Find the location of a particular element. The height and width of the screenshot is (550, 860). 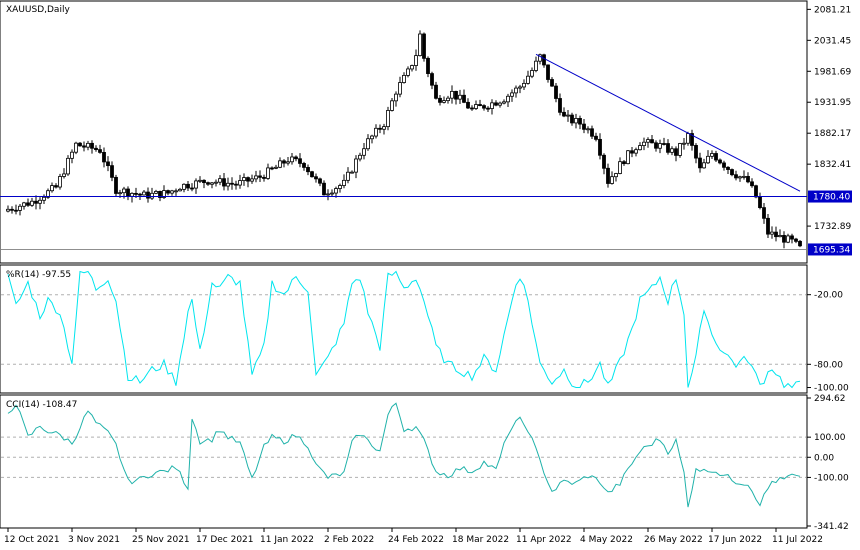

cci-tick-label: -100.00 is located at coordinates (831, 478).